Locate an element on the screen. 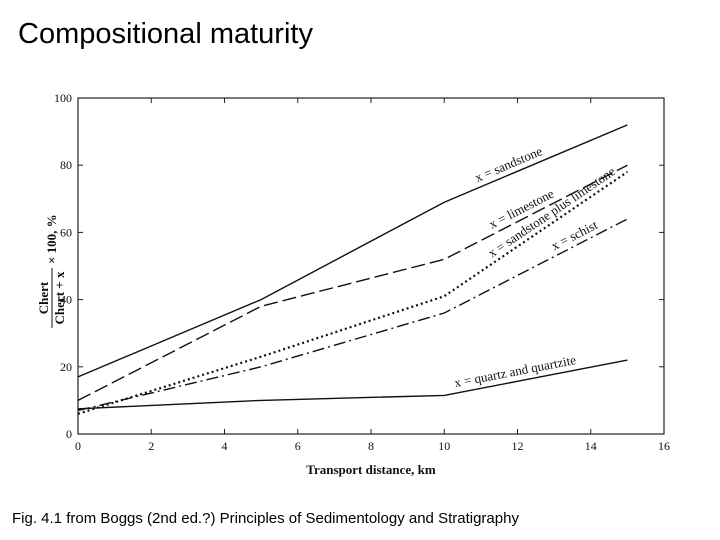 This screenshot has height=540, width=720. x-tick-label: 8 is located at coordinates (371, 446).